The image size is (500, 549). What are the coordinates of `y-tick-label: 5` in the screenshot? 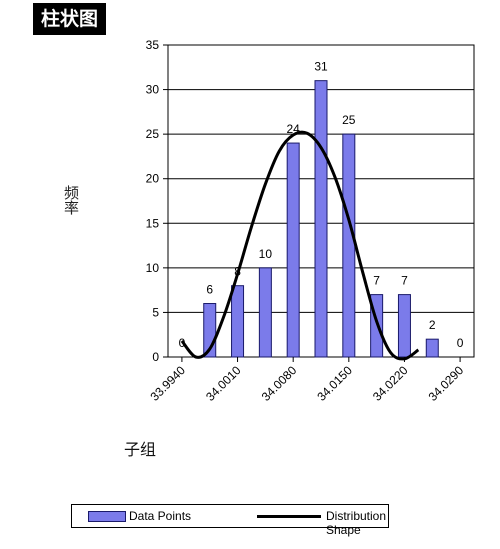 It's located at (155, 312).